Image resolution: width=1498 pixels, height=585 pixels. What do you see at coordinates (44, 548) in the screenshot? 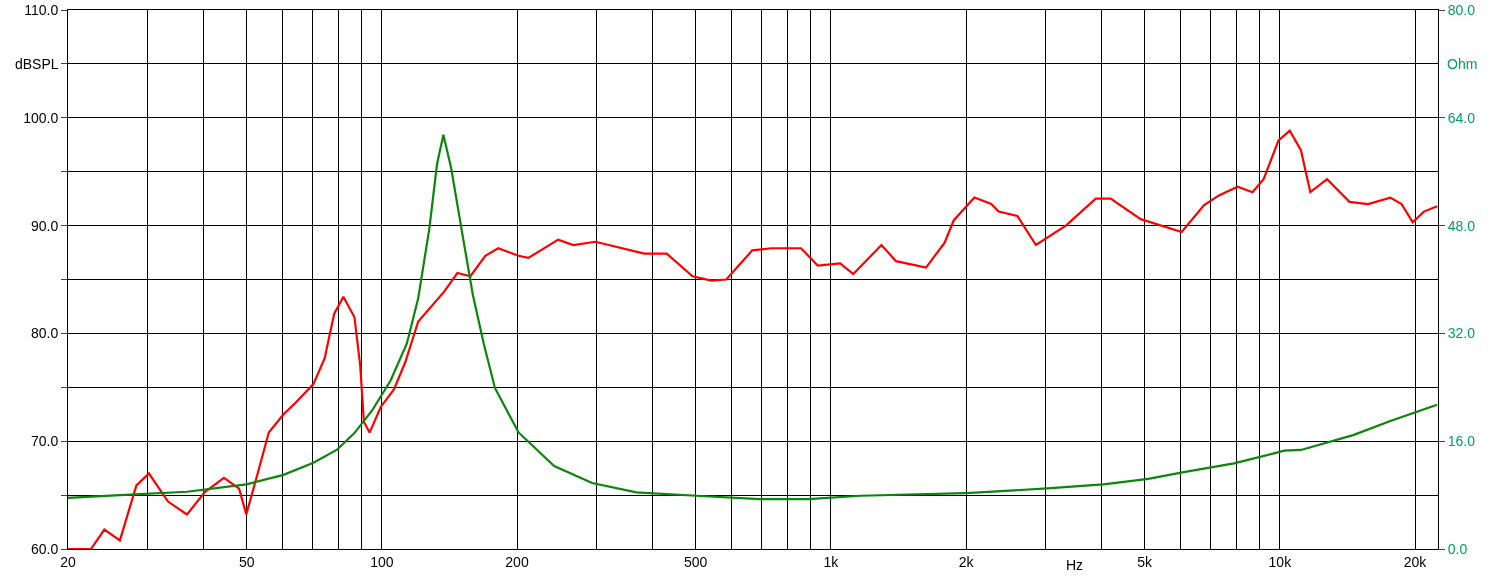
I see `y-tick-label: 60.0` at bounding box center [44, 548].